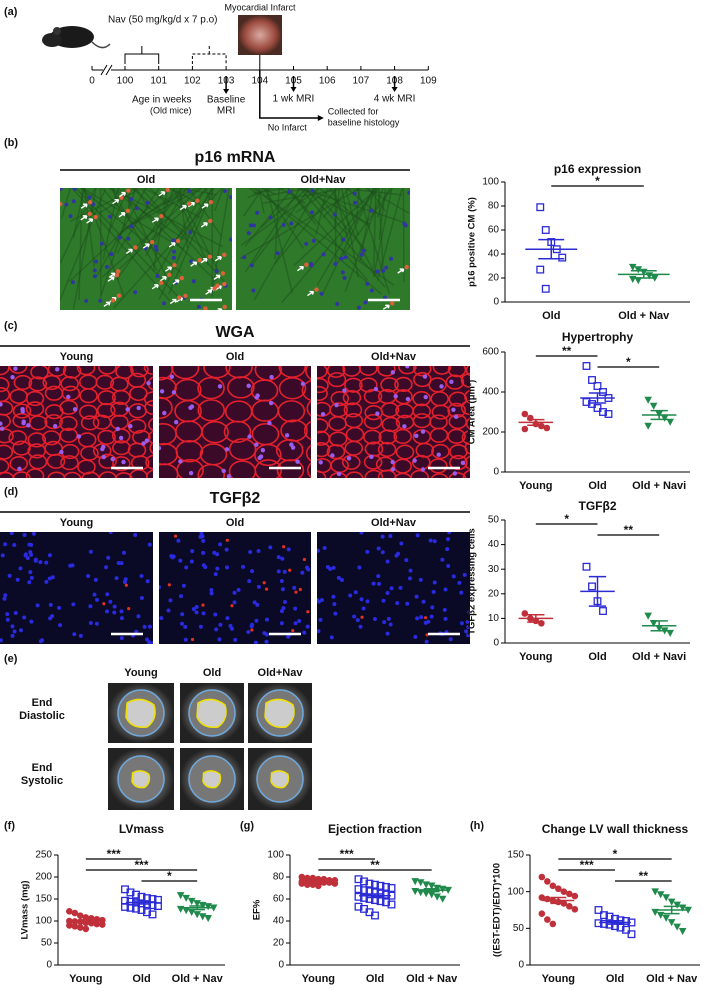 This screenshot has height=997, width=709. What do you see at coordinates (394, 357) in the screenshot?
I see `column-label: Old+Nav` at bounding box center [394, 357].